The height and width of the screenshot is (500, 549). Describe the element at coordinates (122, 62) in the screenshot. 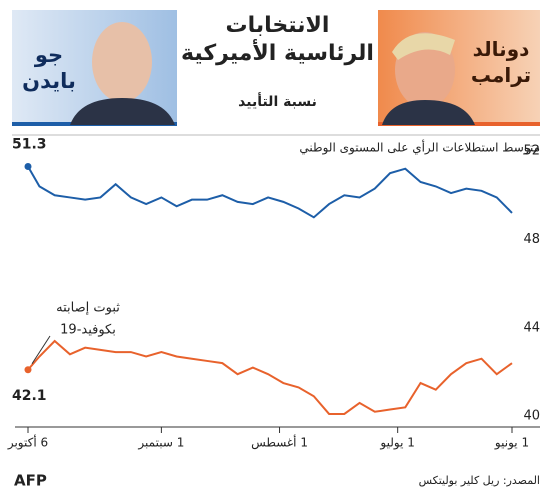

I see `photo-biden-face` at that location.